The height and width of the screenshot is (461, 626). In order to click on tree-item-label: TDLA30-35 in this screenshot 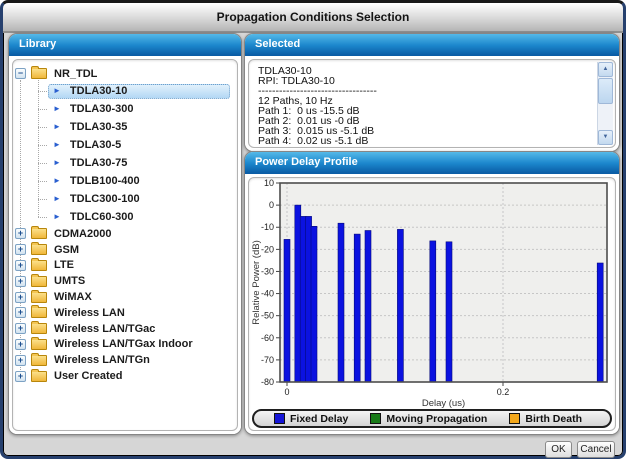, I will do `click(98, 127)`.